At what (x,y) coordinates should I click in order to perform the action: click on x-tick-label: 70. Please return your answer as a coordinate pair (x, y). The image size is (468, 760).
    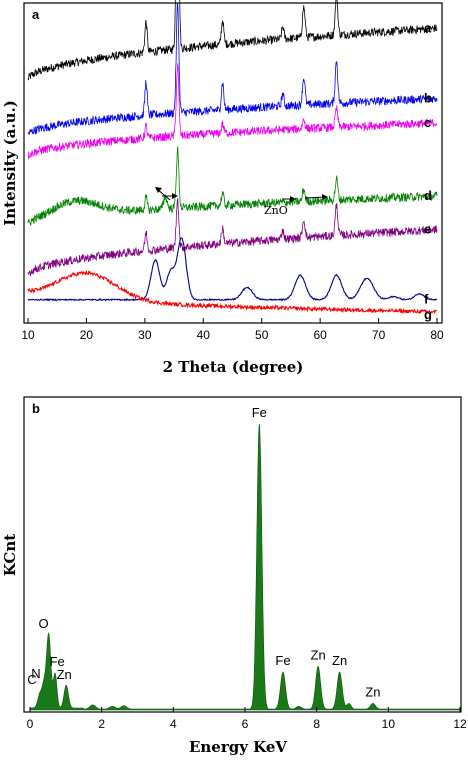
    Looking at the image, I should click on (379, 335).